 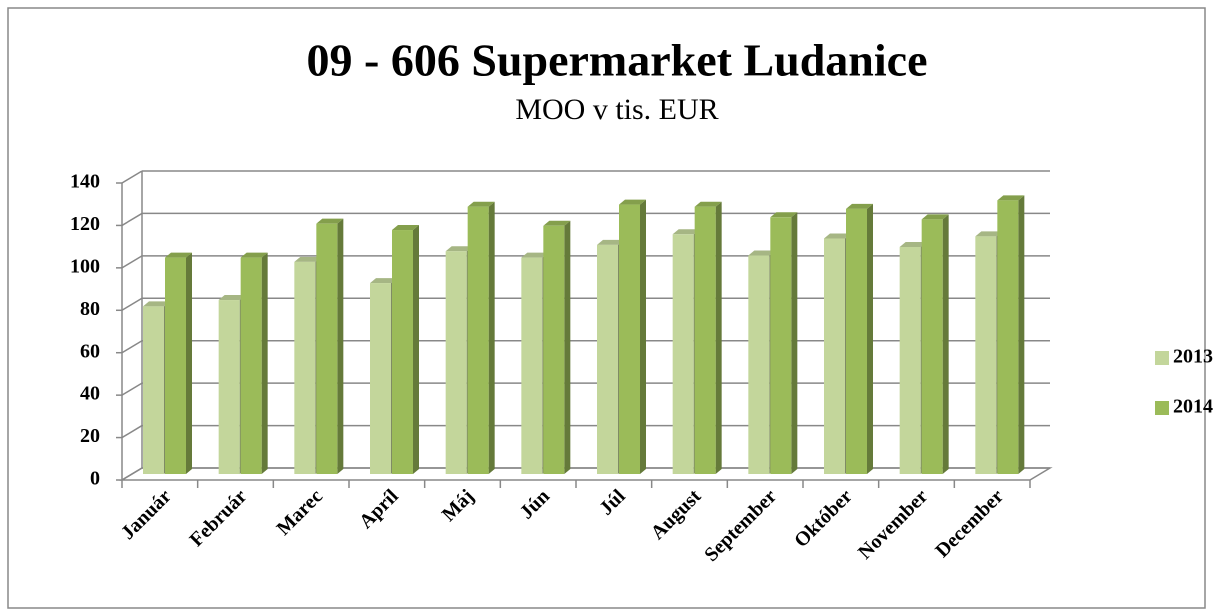 What do you see at coordinates (85, 224) in the screenshot?
I see `y-tick-label: 120` at bounding box center [85, 224].